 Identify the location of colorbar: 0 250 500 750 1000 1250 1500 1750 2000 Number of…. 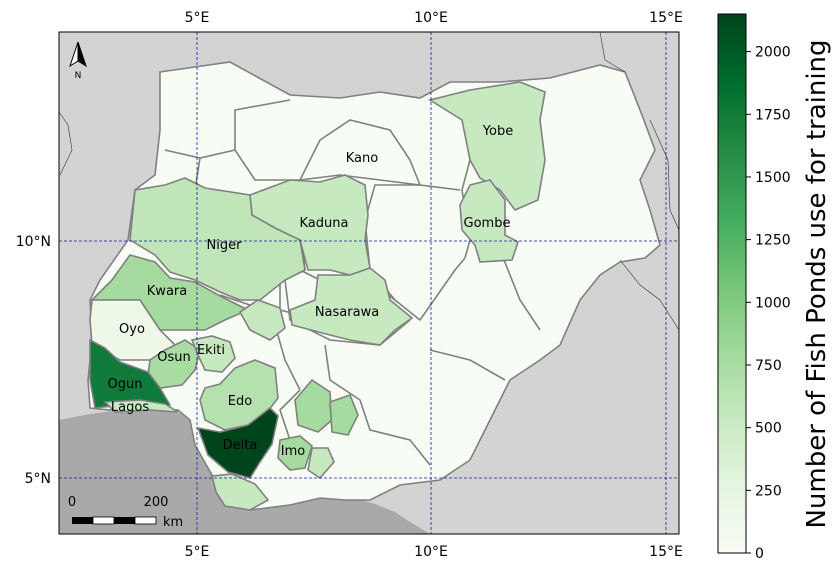
(774, 287).